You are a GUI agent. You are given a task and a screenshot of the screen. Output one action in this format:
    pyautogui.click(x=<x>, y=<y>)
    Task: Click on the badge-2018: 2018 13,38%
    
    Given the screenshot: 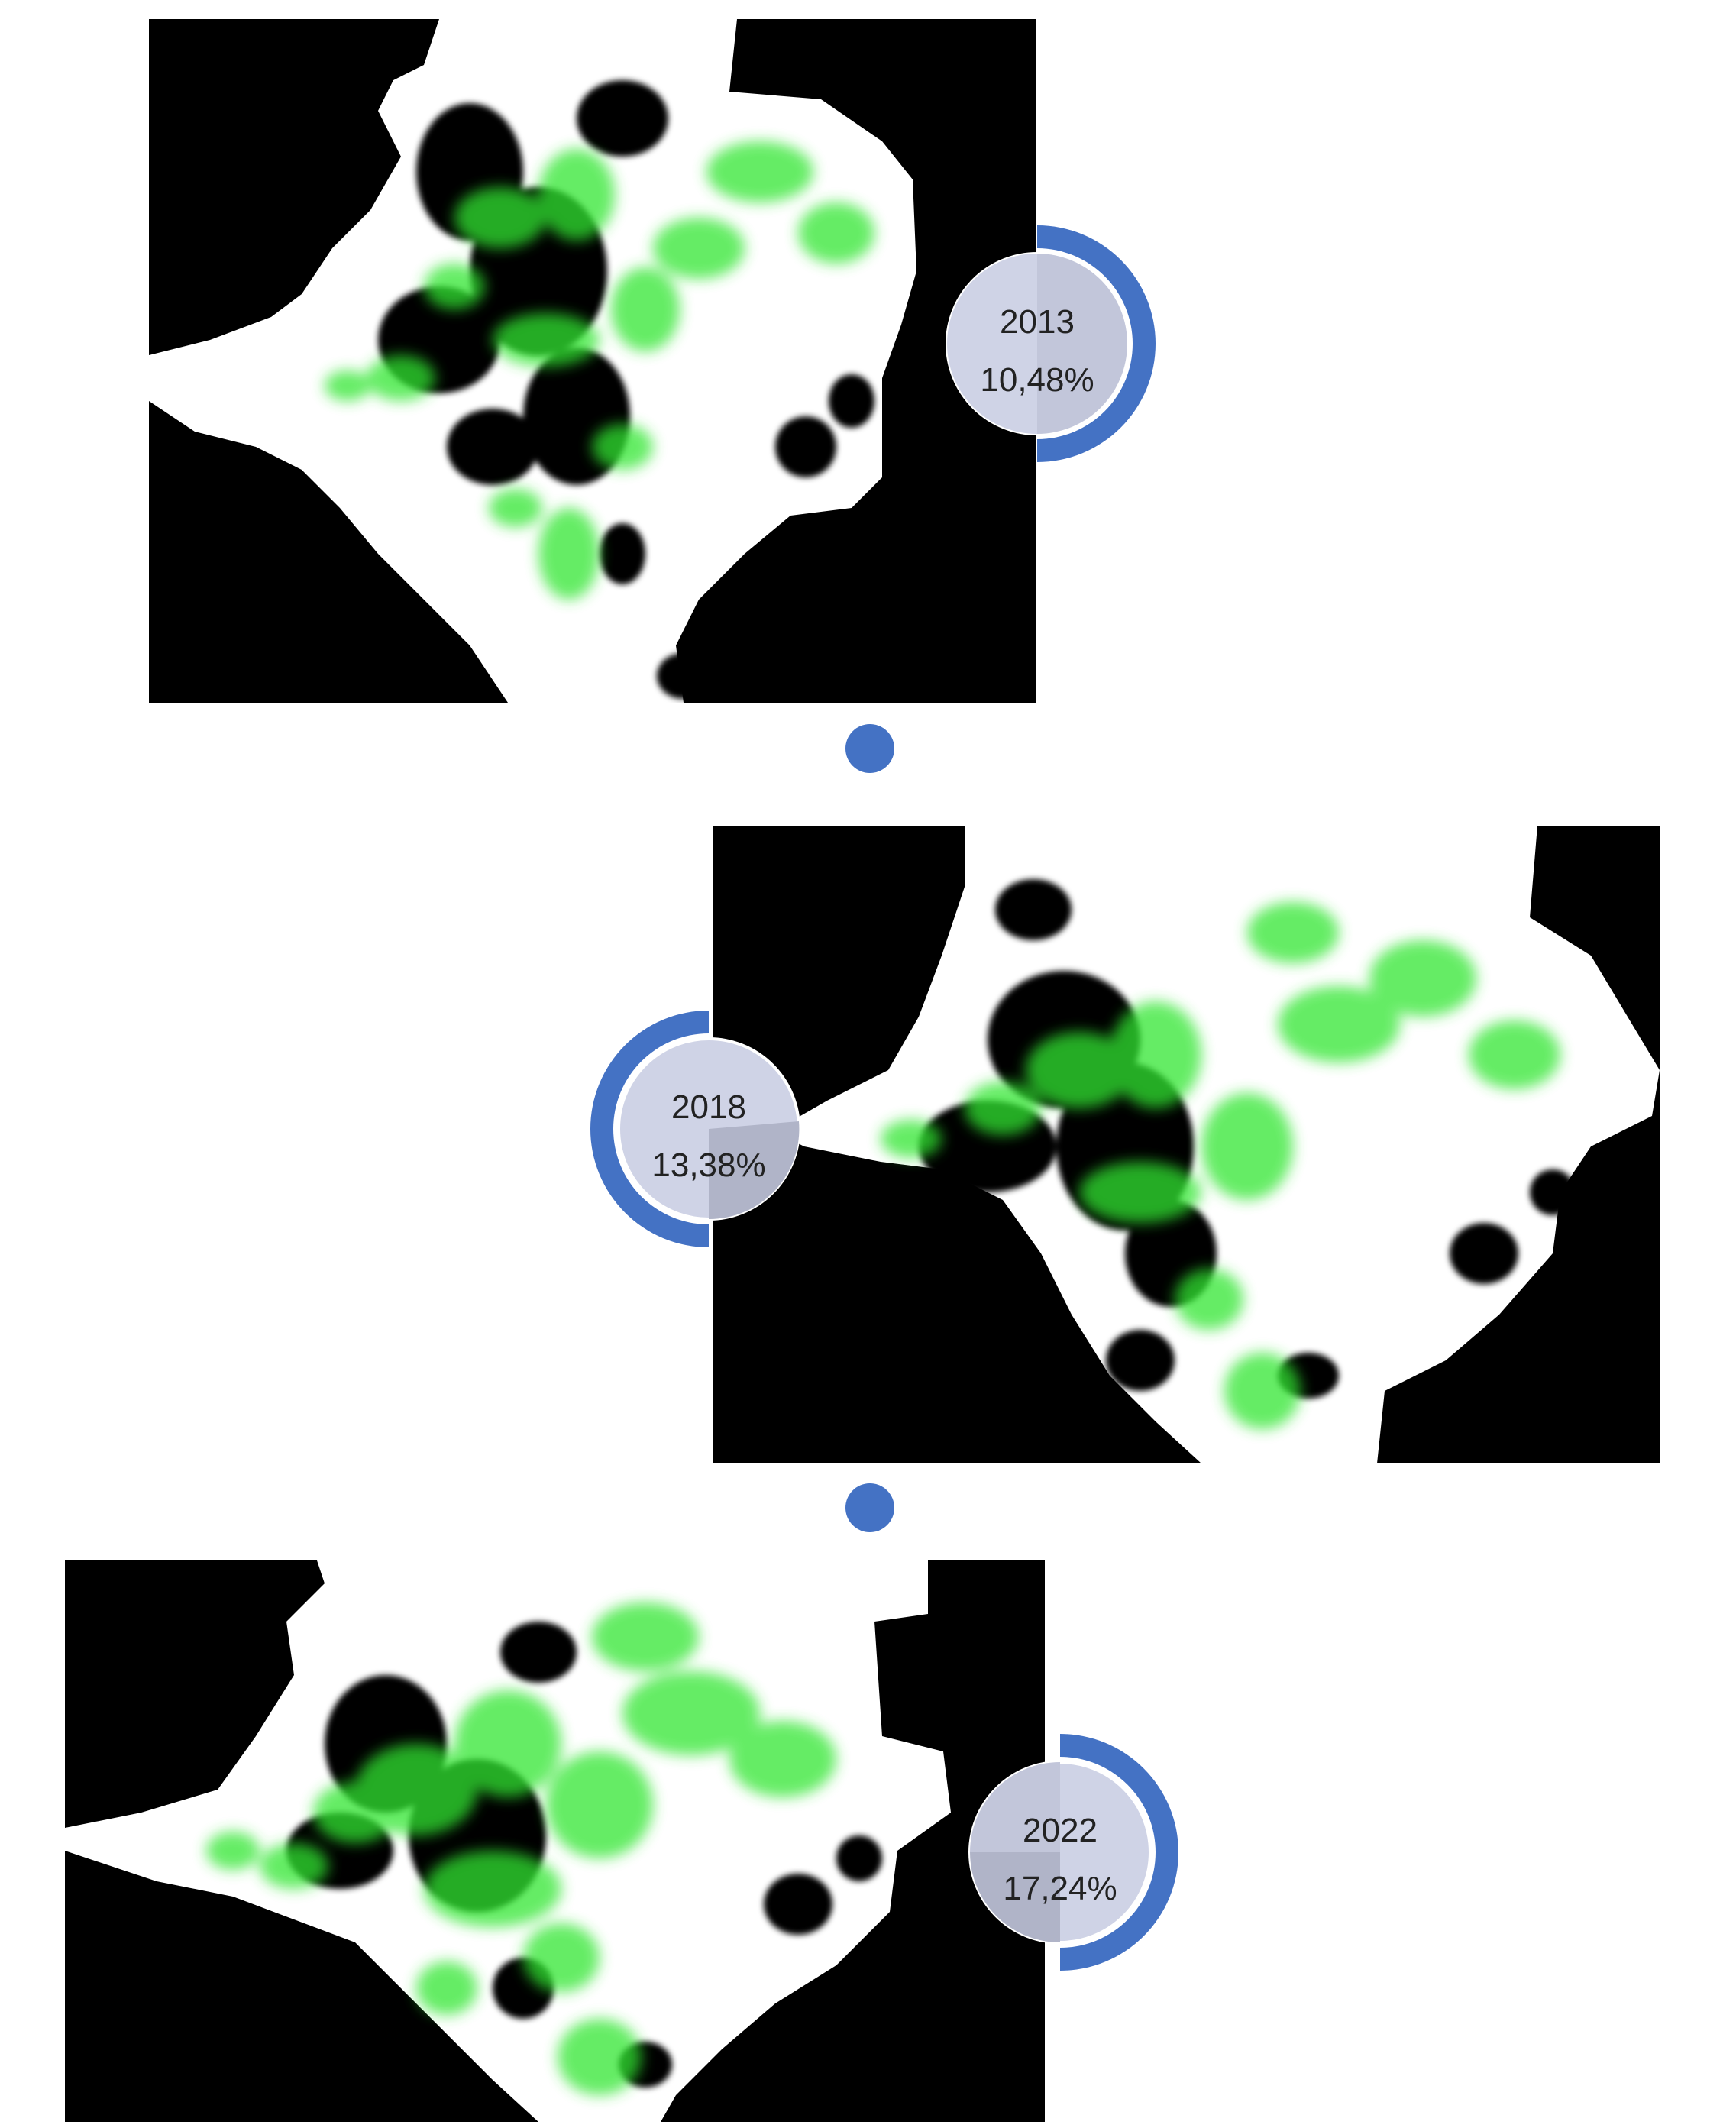 What is the action you would take?
    pyautogui.click(x=709, y=1129)
    